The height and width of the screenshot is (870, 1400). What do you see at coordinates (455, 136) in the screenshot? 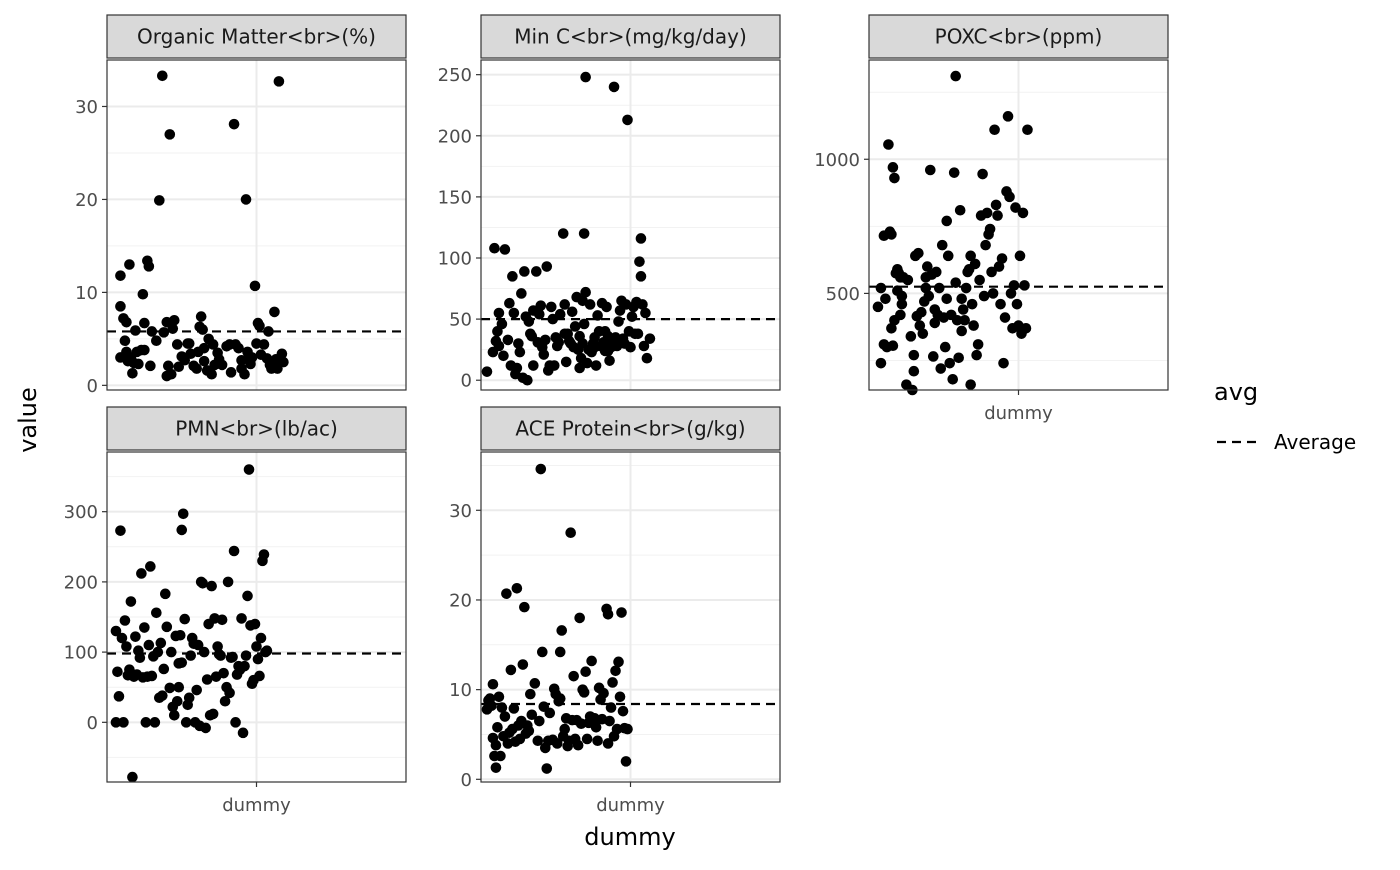
I see `y-tick-label: 200` at bounding box center [455, 136].